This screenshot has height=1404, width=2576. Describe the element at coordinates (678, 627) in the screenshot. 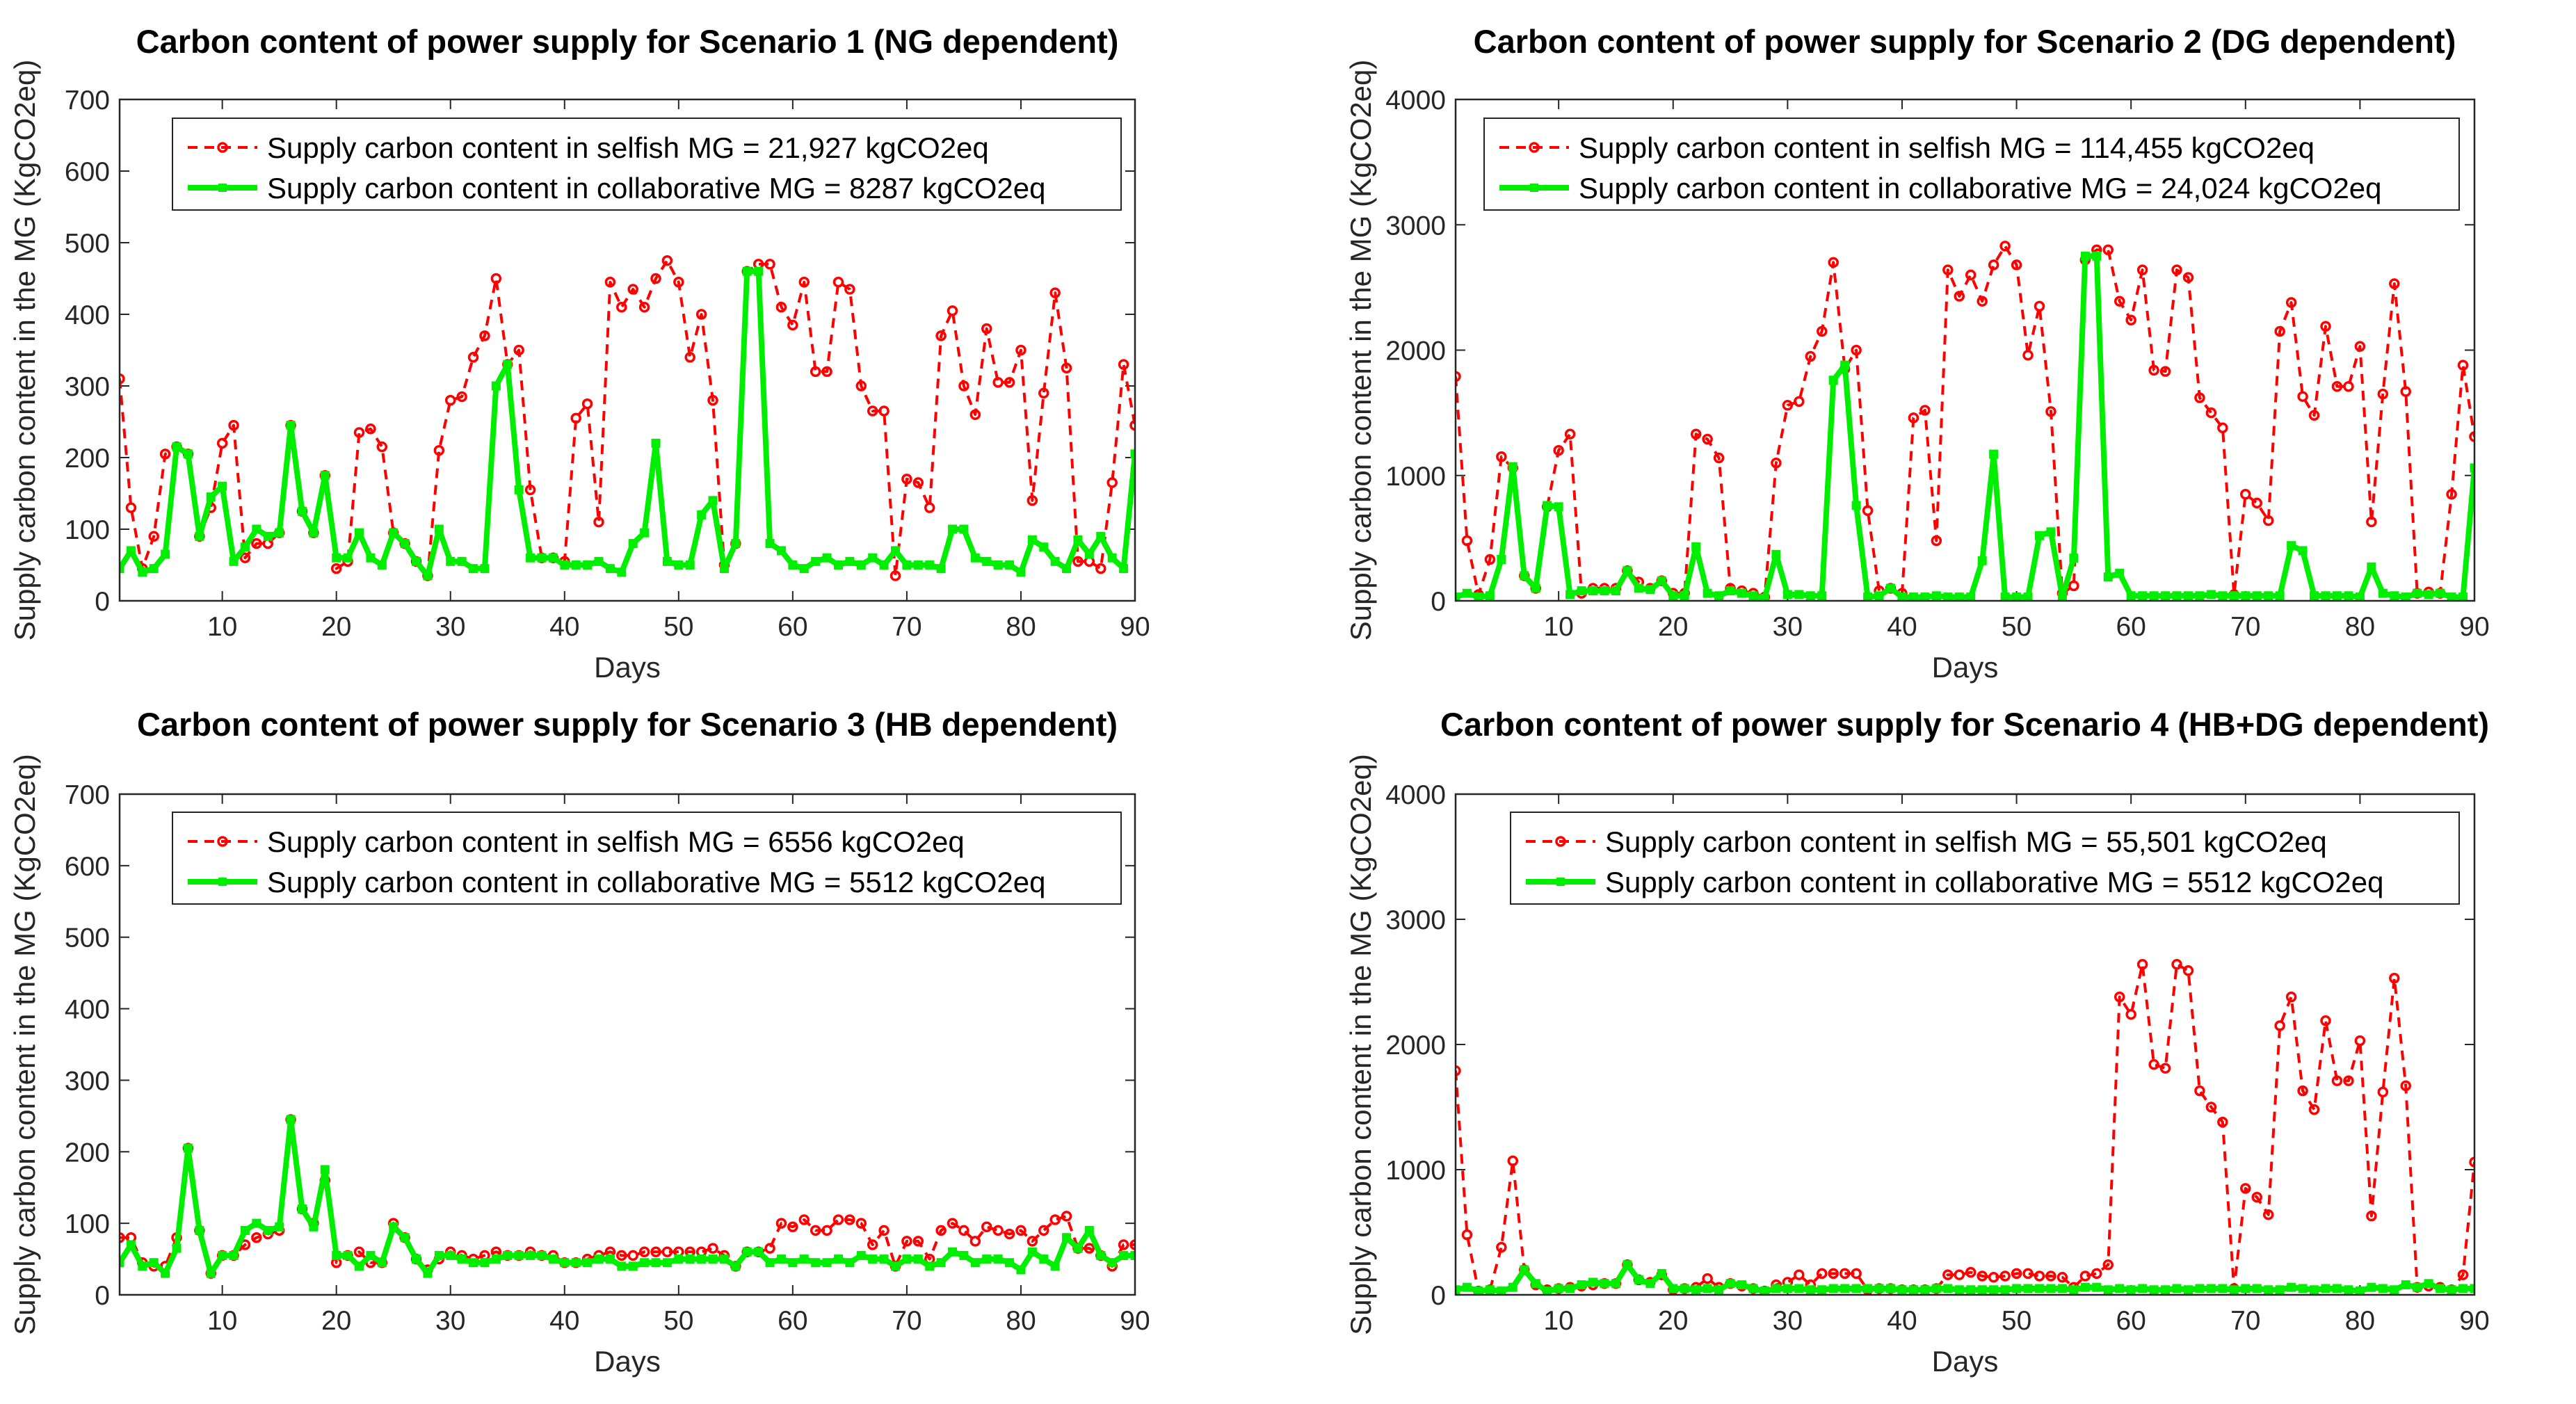

I see `x-tick-label: 50` at that location.